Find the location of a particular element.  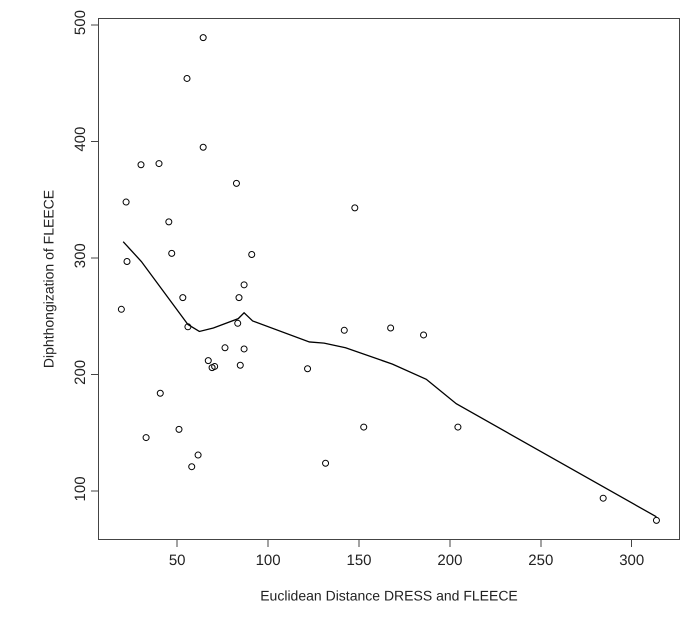

x-tick-label: 300 is located at coordinates (631, 560).